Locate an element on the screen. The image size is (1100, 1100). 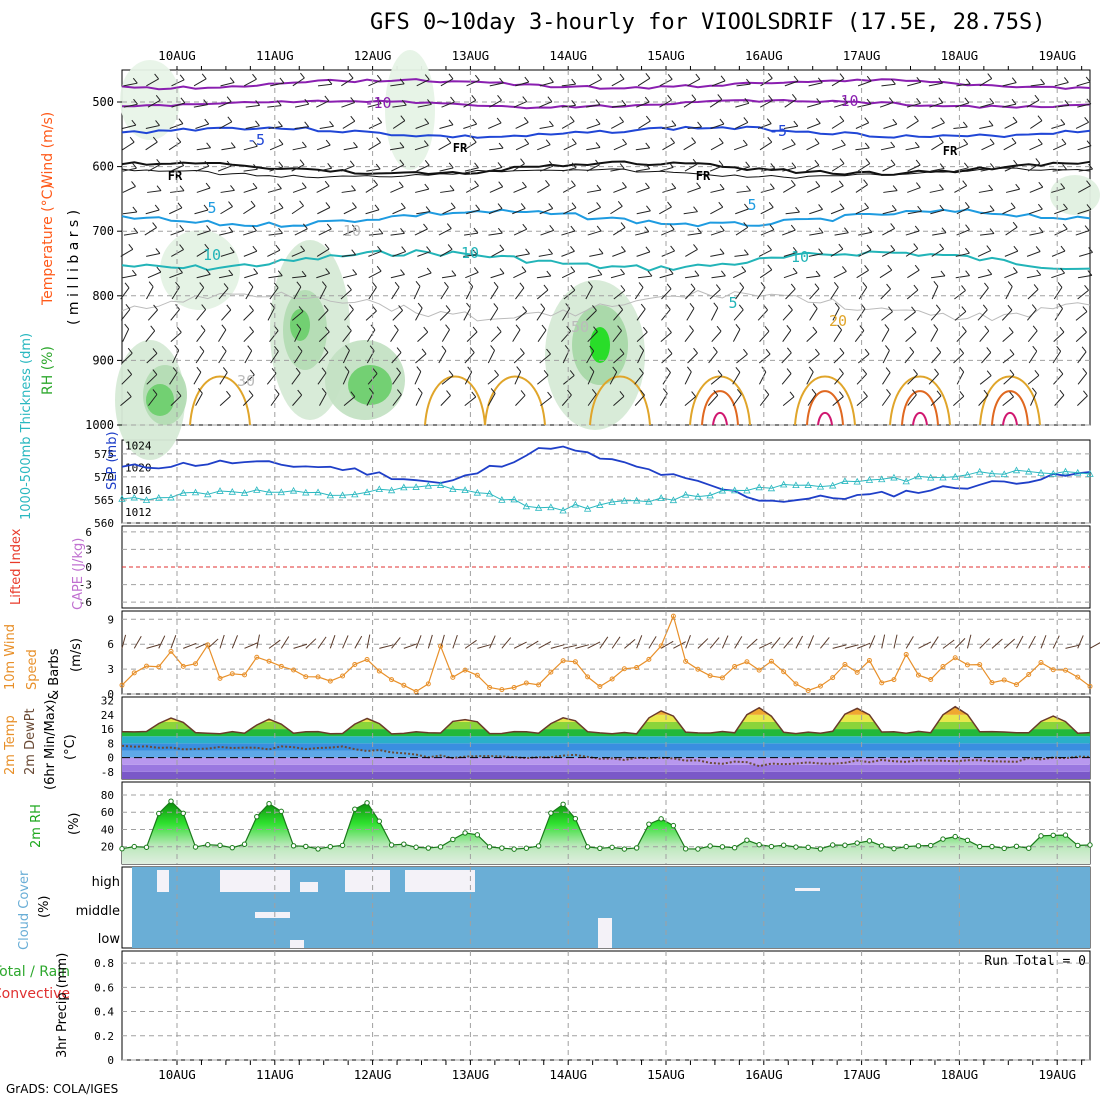
date-label-bottom: 14AUG is located at coordinates (568, 1074).